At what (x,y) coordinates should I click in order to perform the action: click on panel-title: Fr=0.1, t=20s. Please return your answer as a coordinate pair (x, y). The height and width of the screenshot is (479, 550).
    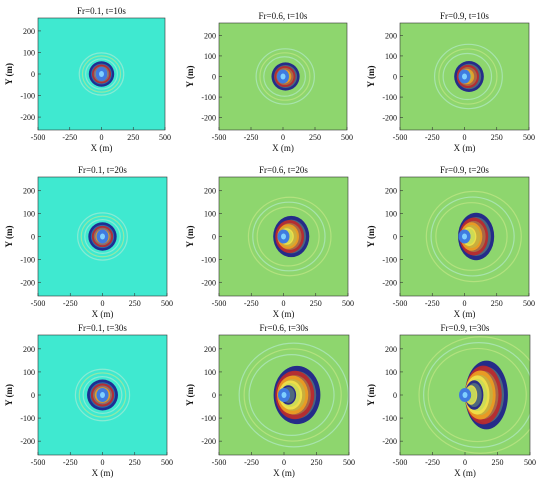
    Looking at the image, I should click on (102, 170).